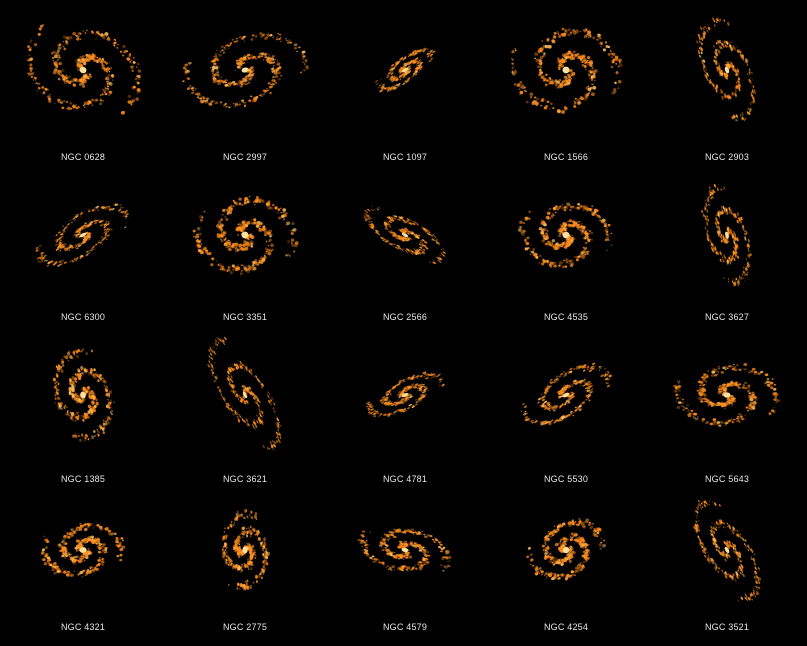 This screenshot has width=807, height=646. Describe the element at coordinates (727, 317) in the screenshot. I see `galaxy-label: NGC 3627` at that location.